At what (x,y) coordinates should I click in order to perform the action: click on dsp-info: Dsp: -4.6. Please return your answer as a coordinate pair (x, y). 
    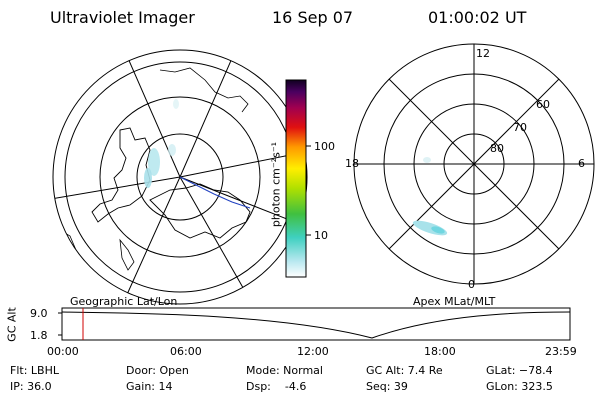
    Looking at the image, I should click on (276, 386).